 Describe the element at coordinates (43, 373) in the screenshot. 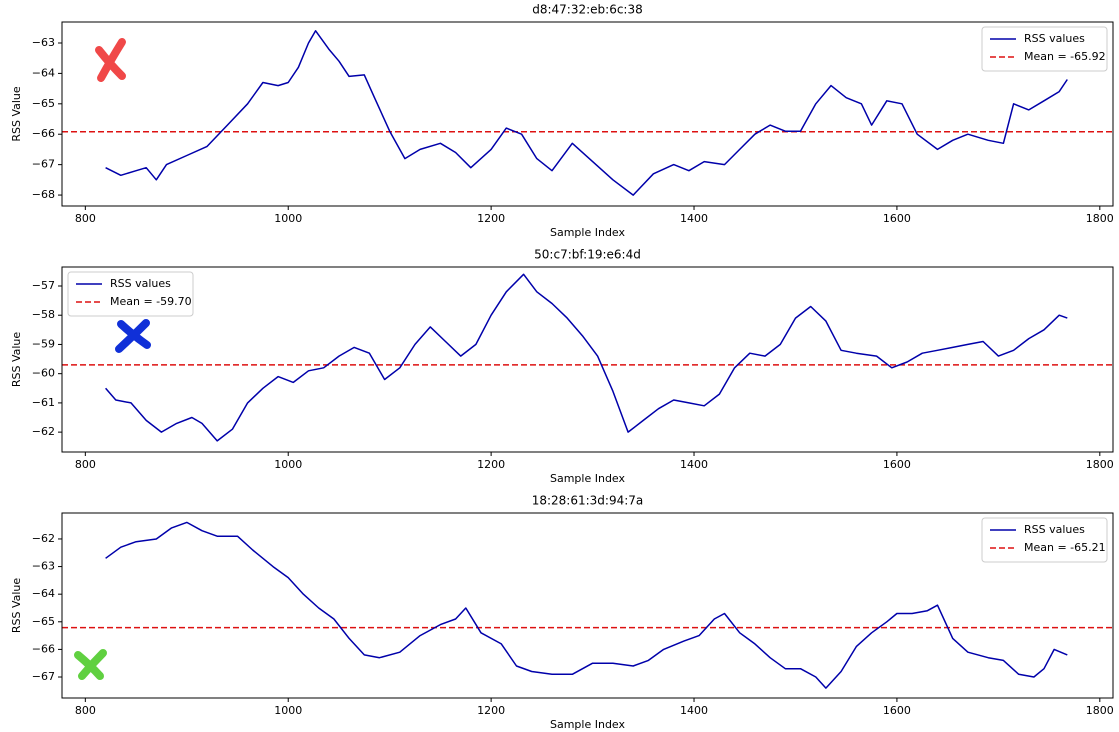

I see `y-tick-label: −60` at that location.